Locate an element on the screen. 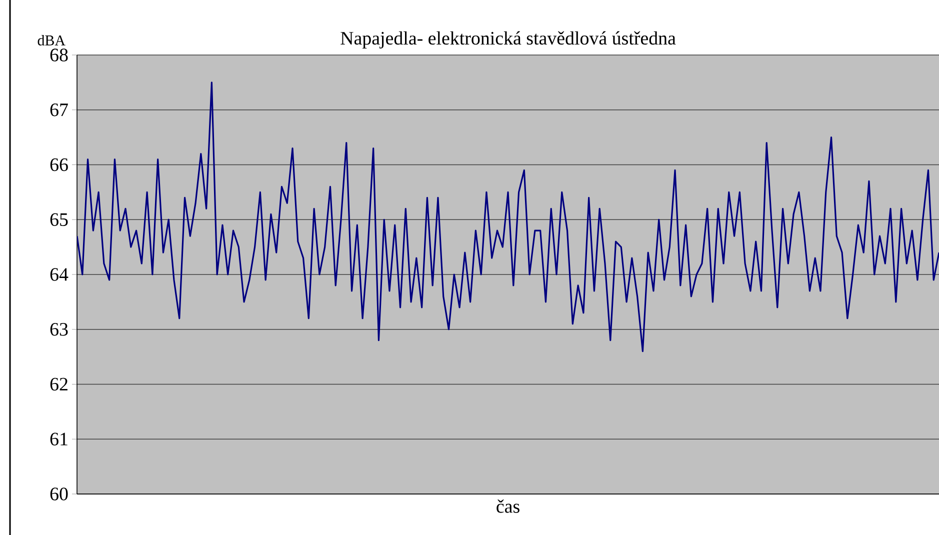  y-tick-label: 67 is located at coordinates (59, 110).